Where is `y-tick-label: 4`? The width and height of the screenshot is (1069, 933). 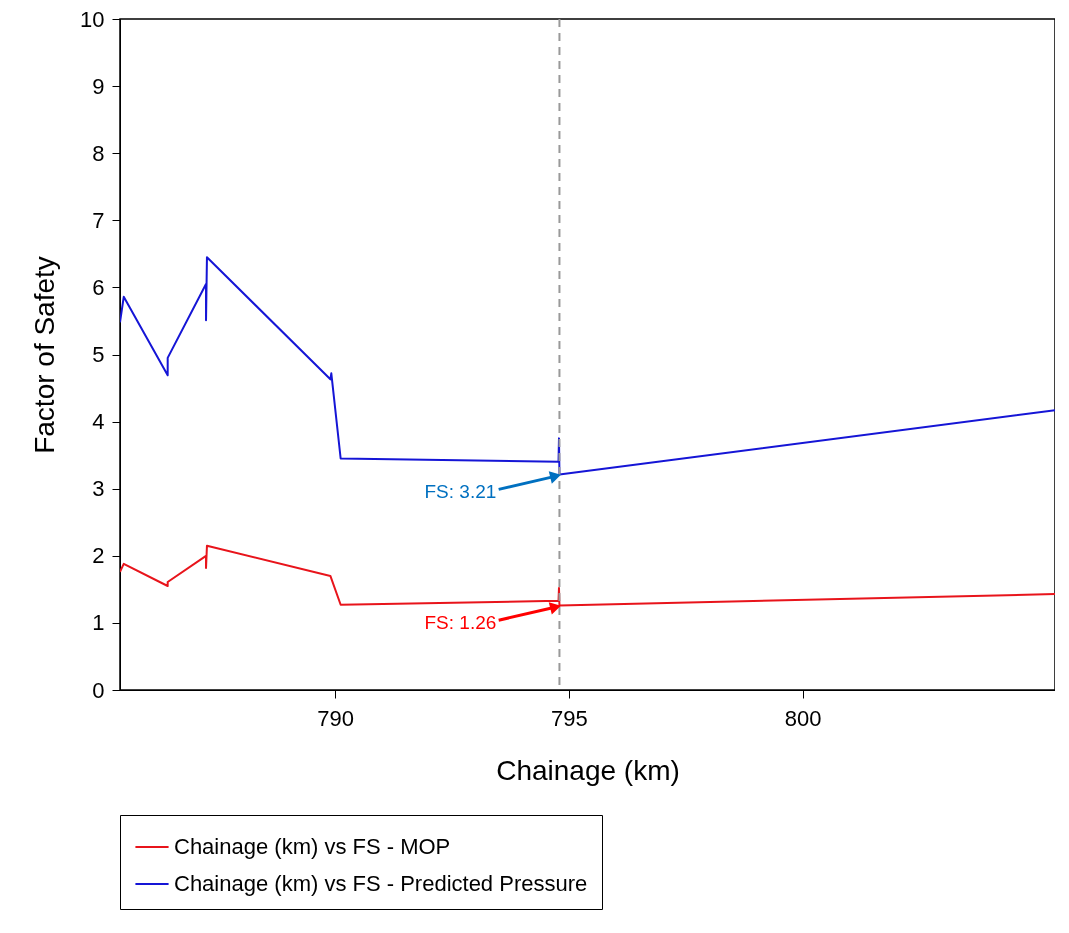 y-tick-label: 4 is located at coordinates (98, 422).